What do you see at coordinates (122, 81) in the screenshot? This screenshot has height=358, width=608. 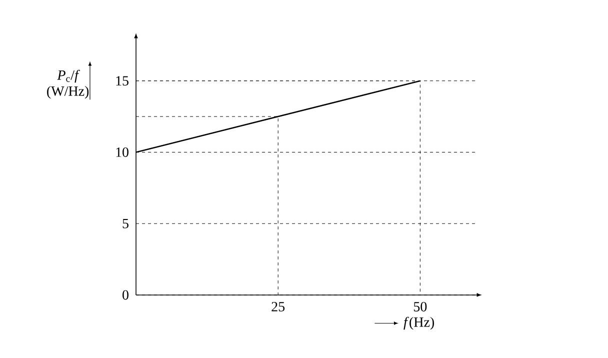 I see `y-tick-label: 15` at bounding box center [122, 81].